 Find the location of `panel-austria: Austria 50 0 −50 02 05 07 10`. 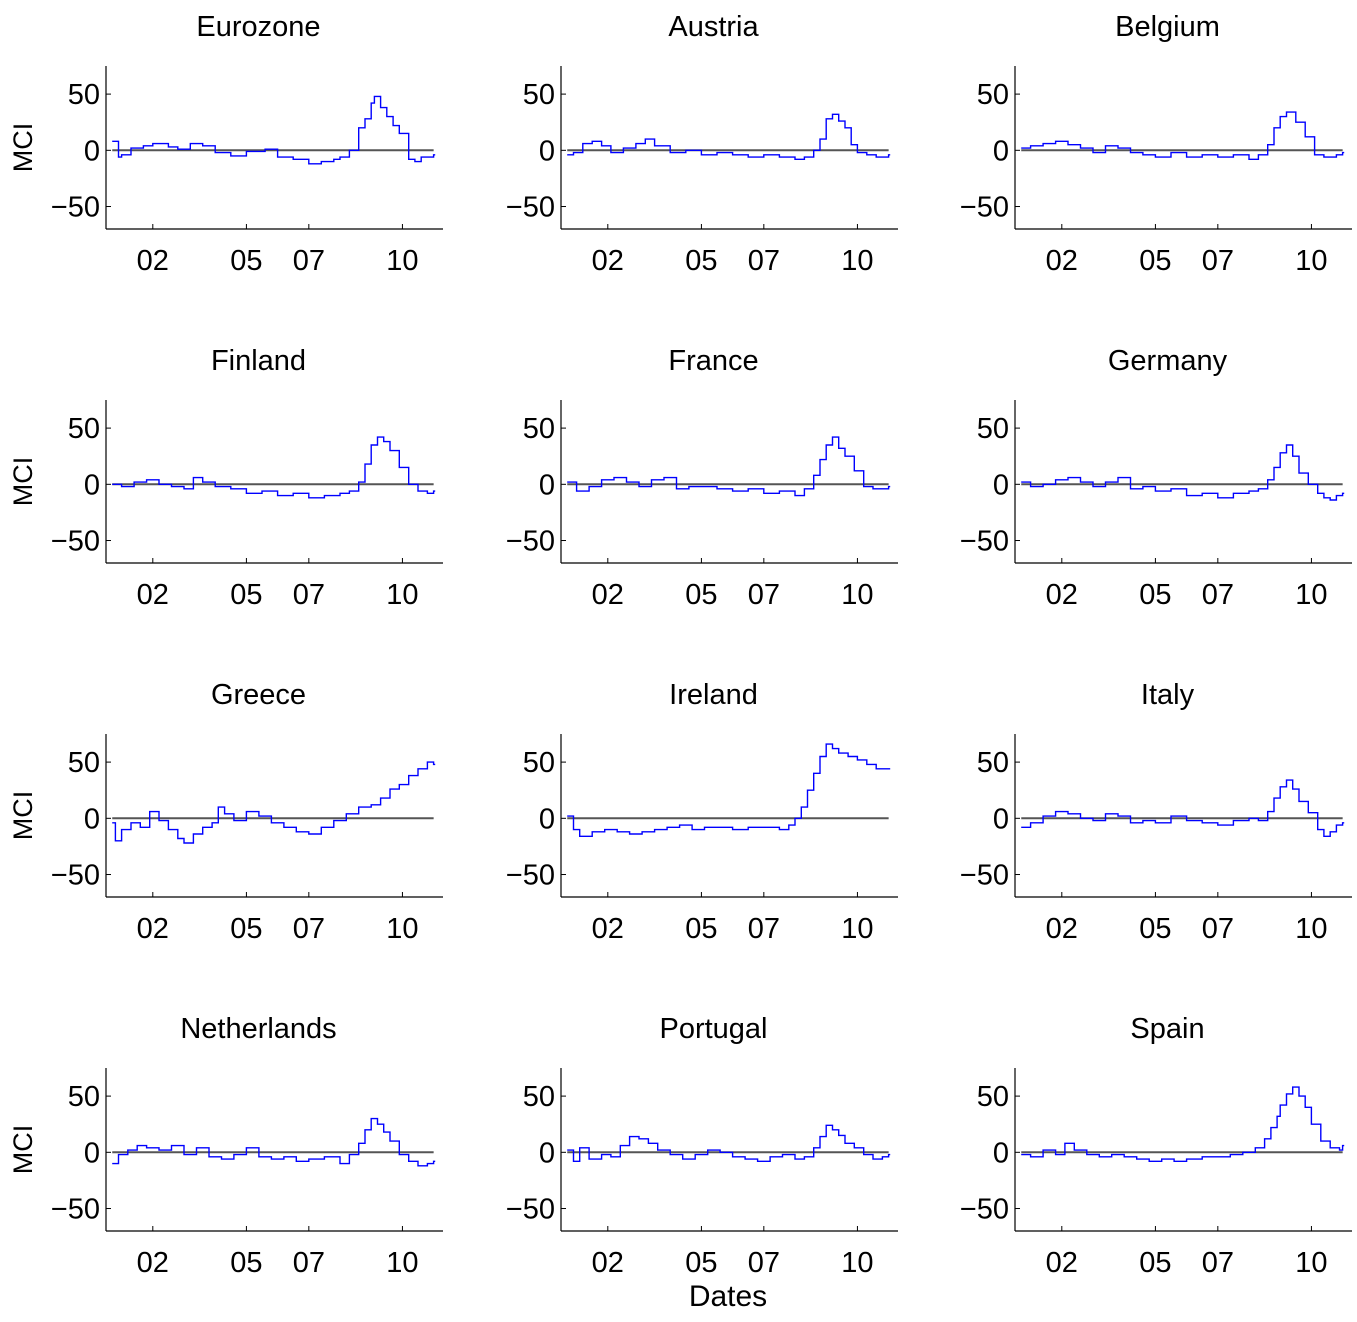

panel-austria: Austria 50 0 −50 02 05 07 10 is located at coordinates (702, 144).